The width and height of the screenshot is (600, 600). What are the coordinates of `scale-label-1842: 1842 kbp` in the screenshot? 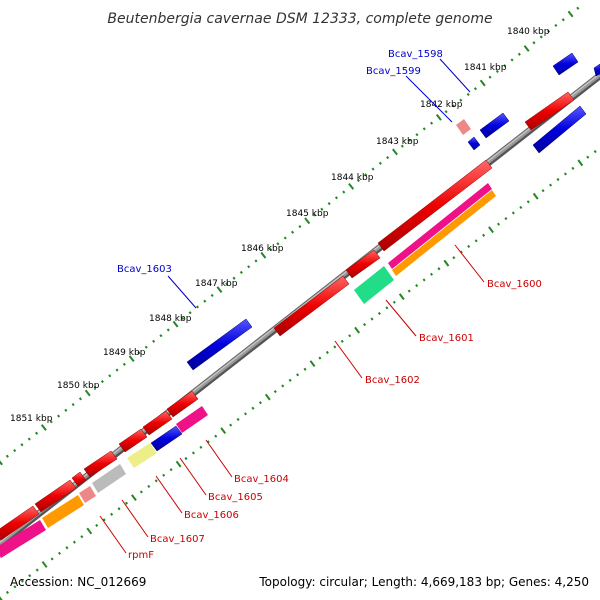 It's located at (441, 105).